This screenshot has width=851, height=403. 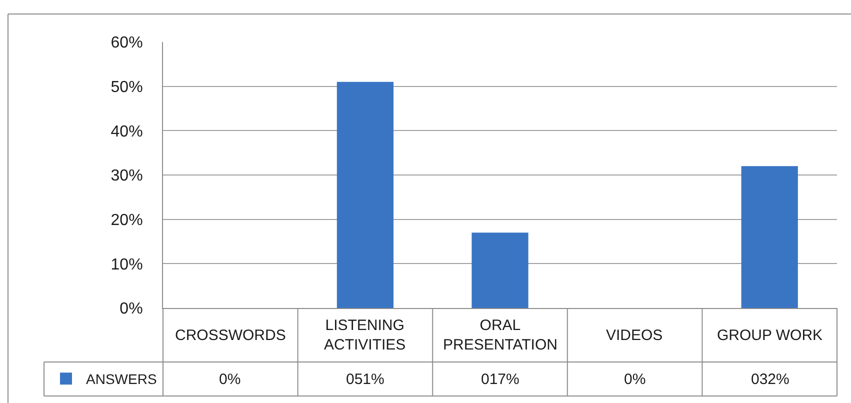 What do you see at coordinates (770, 335) in the screenshot?
I see `x-tick-label: GROUP WORK` at bounding box center [770, 335].